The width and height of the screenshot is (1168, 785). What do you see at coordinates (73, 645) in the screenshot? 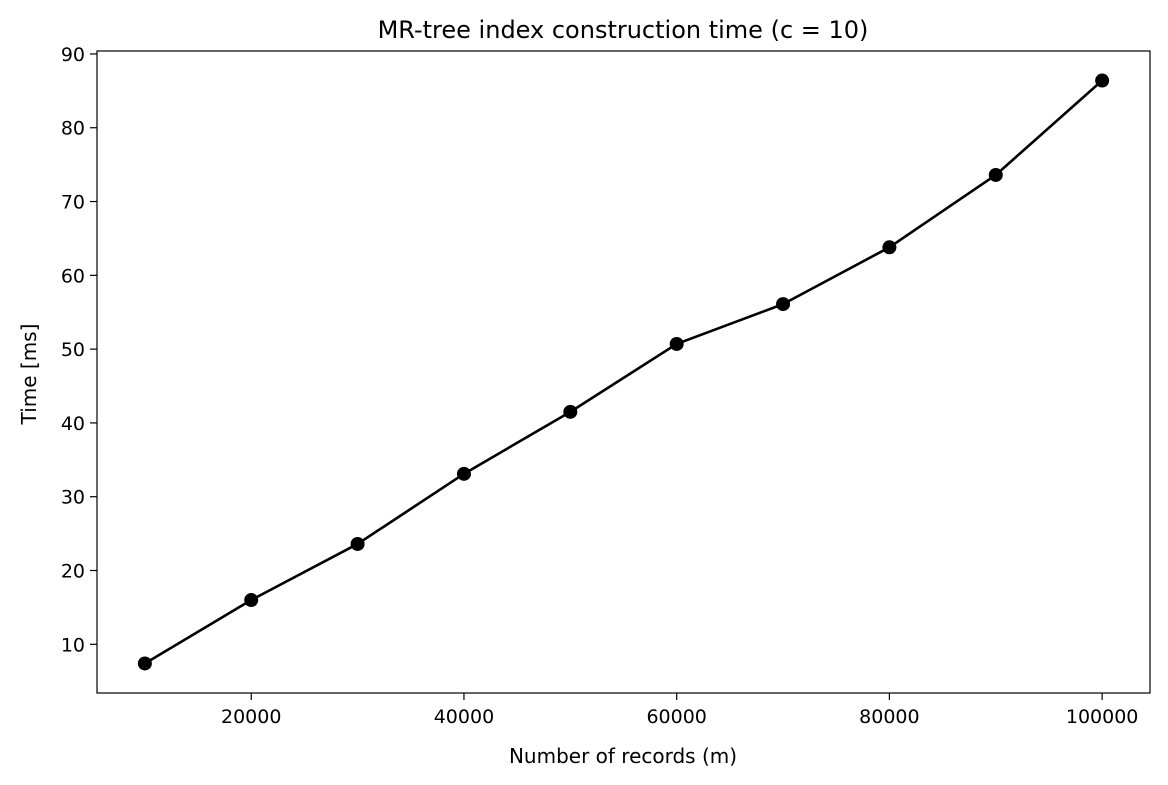
I see `y-tick-label: 10` at bounding box center [73, 645].